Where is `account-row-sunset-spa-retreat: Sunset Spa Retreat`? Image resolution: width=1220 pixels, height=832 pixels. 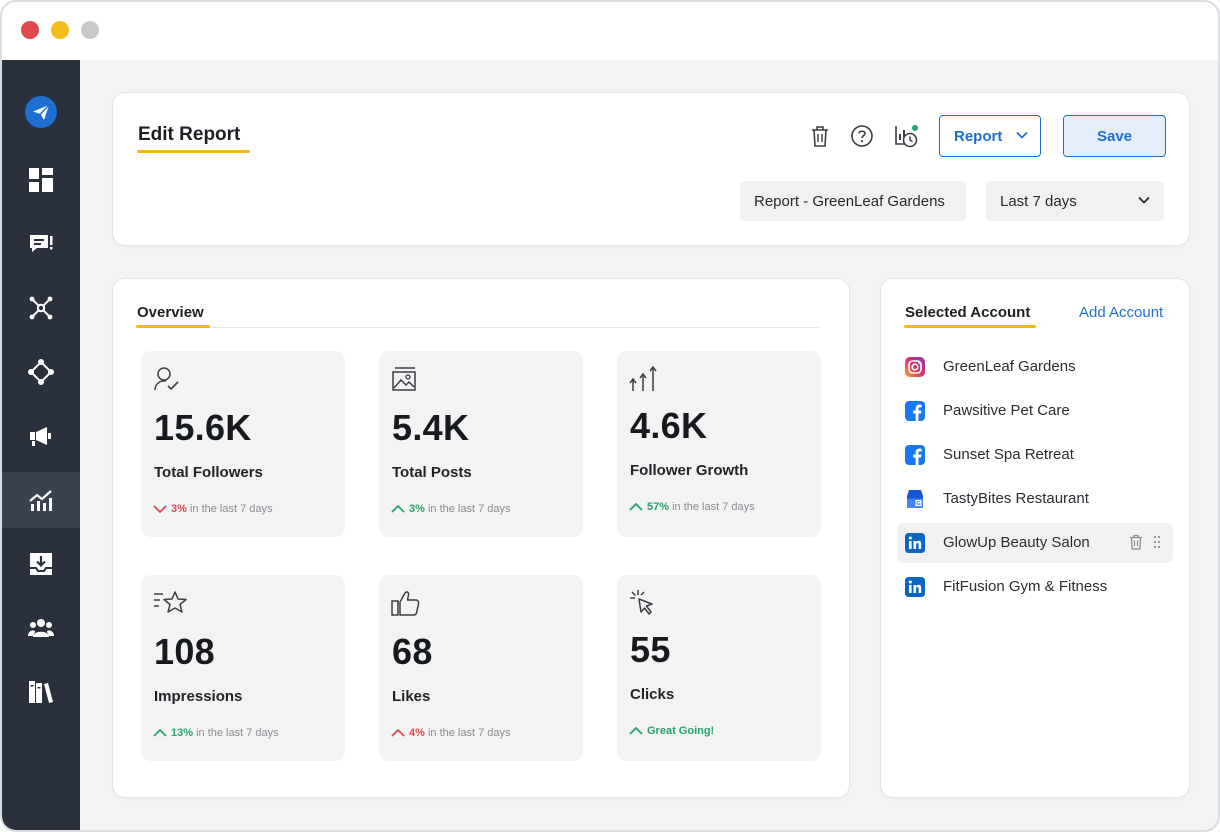 account-row-sunset-spa-retreat: Sunset Spa Retreat is located at coordinates (1035, 455).